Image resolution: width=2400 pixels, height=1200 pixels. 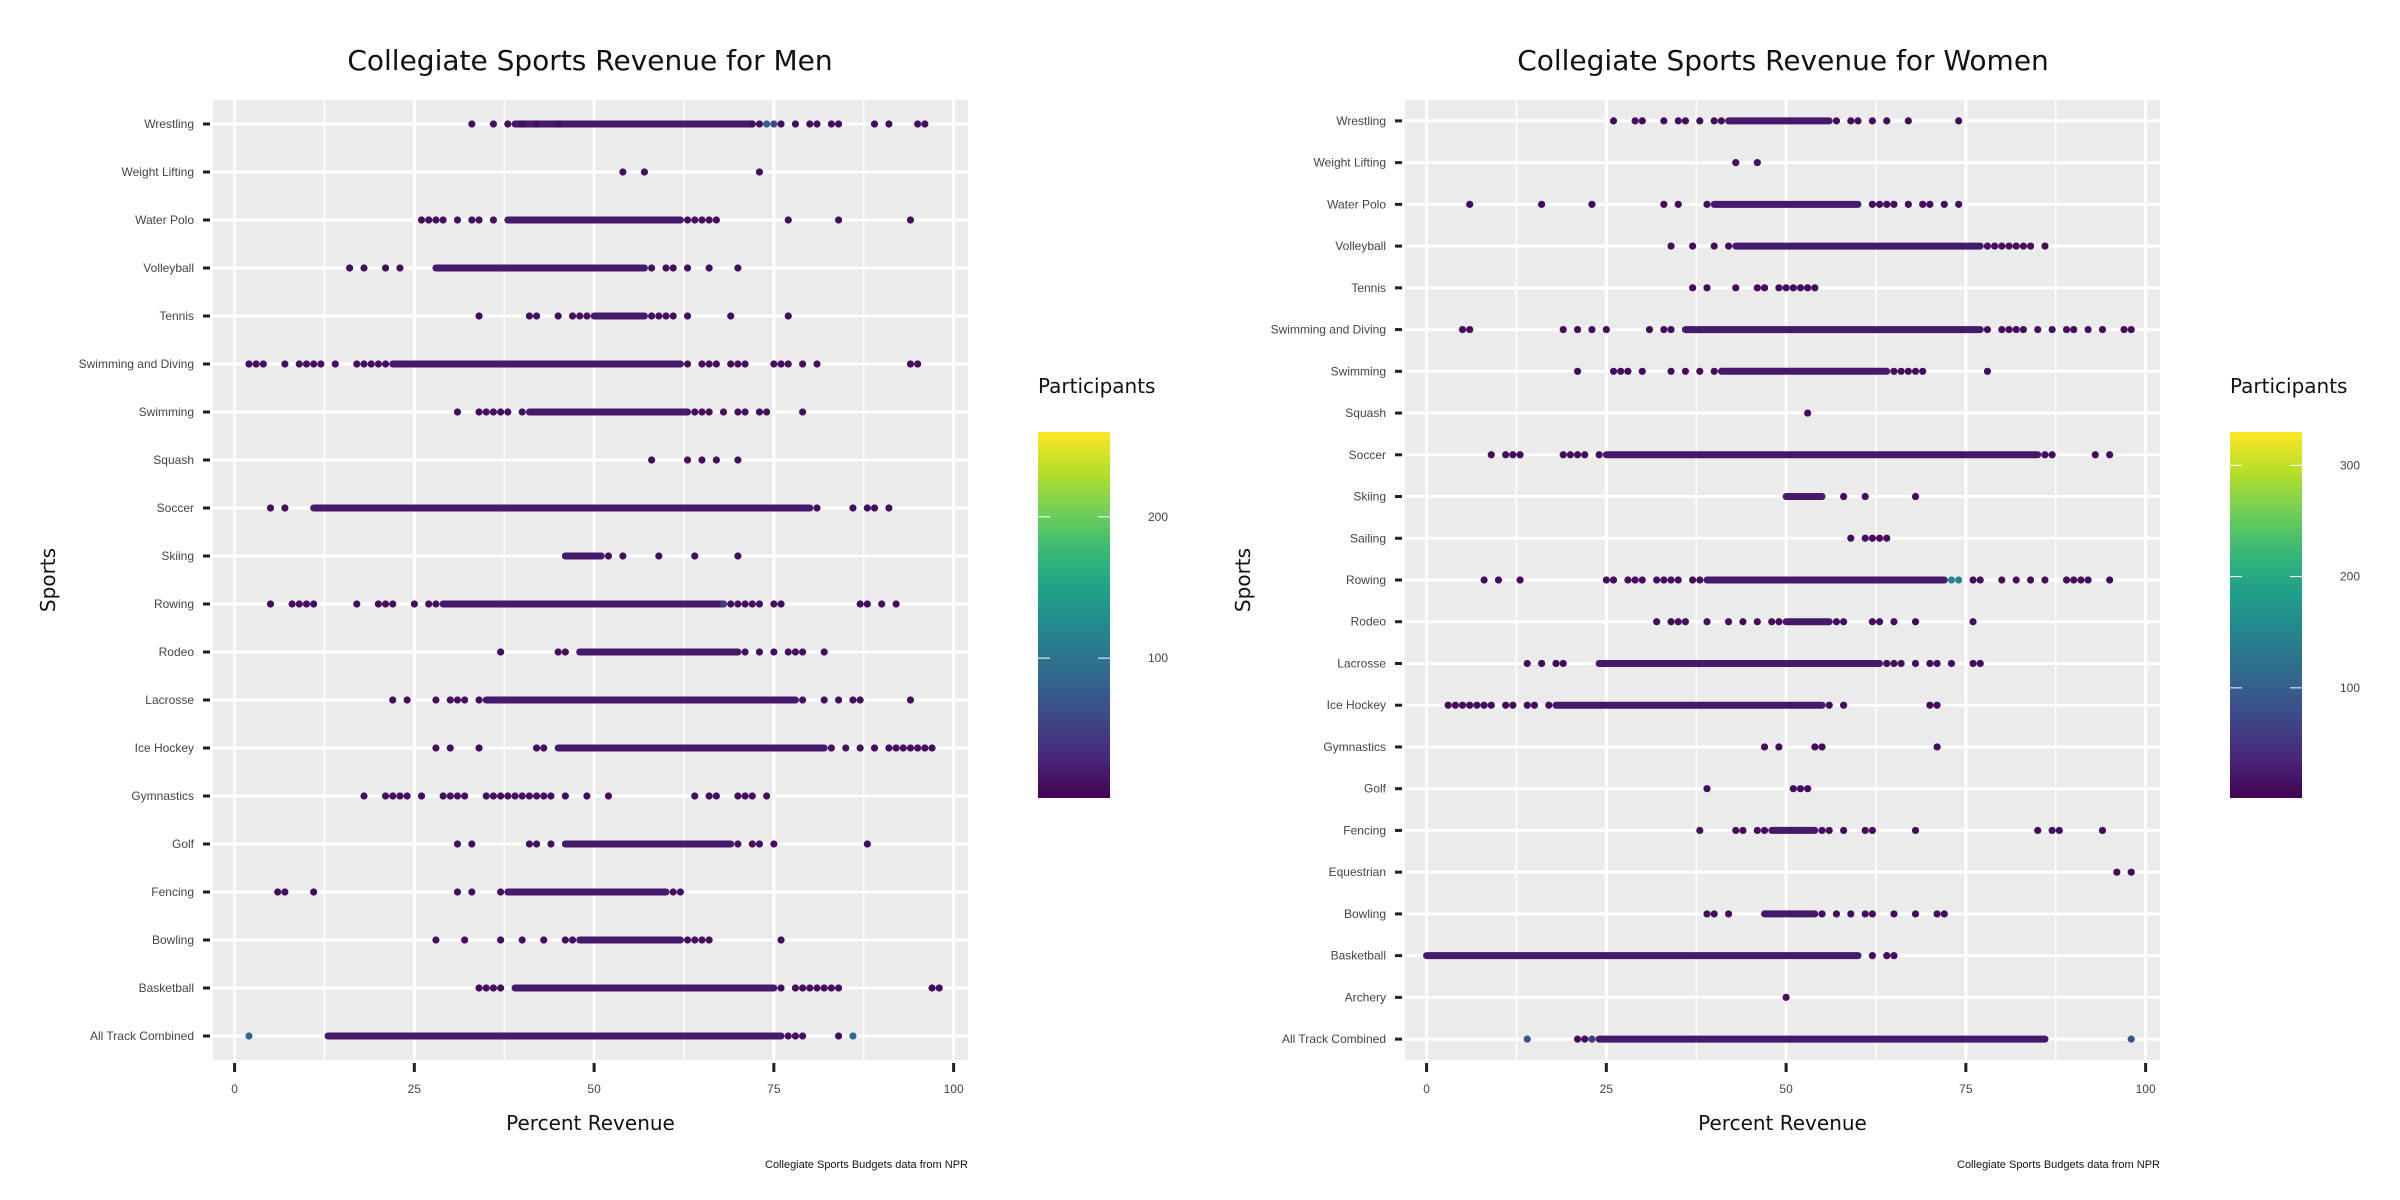 I want to click on y-tick-label: Golf, so click(x=1375, y=789).